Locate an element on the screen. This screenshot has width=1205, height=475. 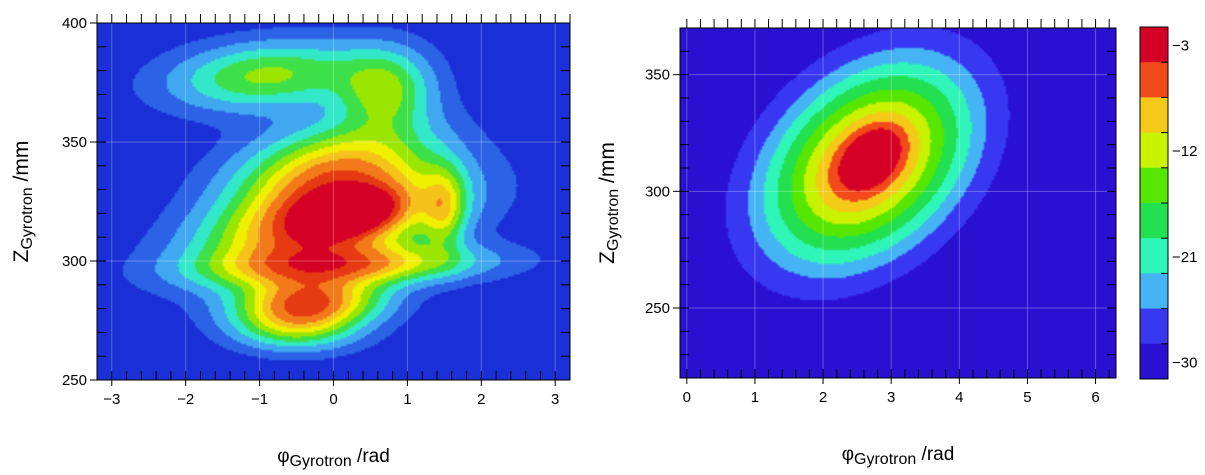
colorbar-tick-label: −3 is located at coordinates (1180, 46).